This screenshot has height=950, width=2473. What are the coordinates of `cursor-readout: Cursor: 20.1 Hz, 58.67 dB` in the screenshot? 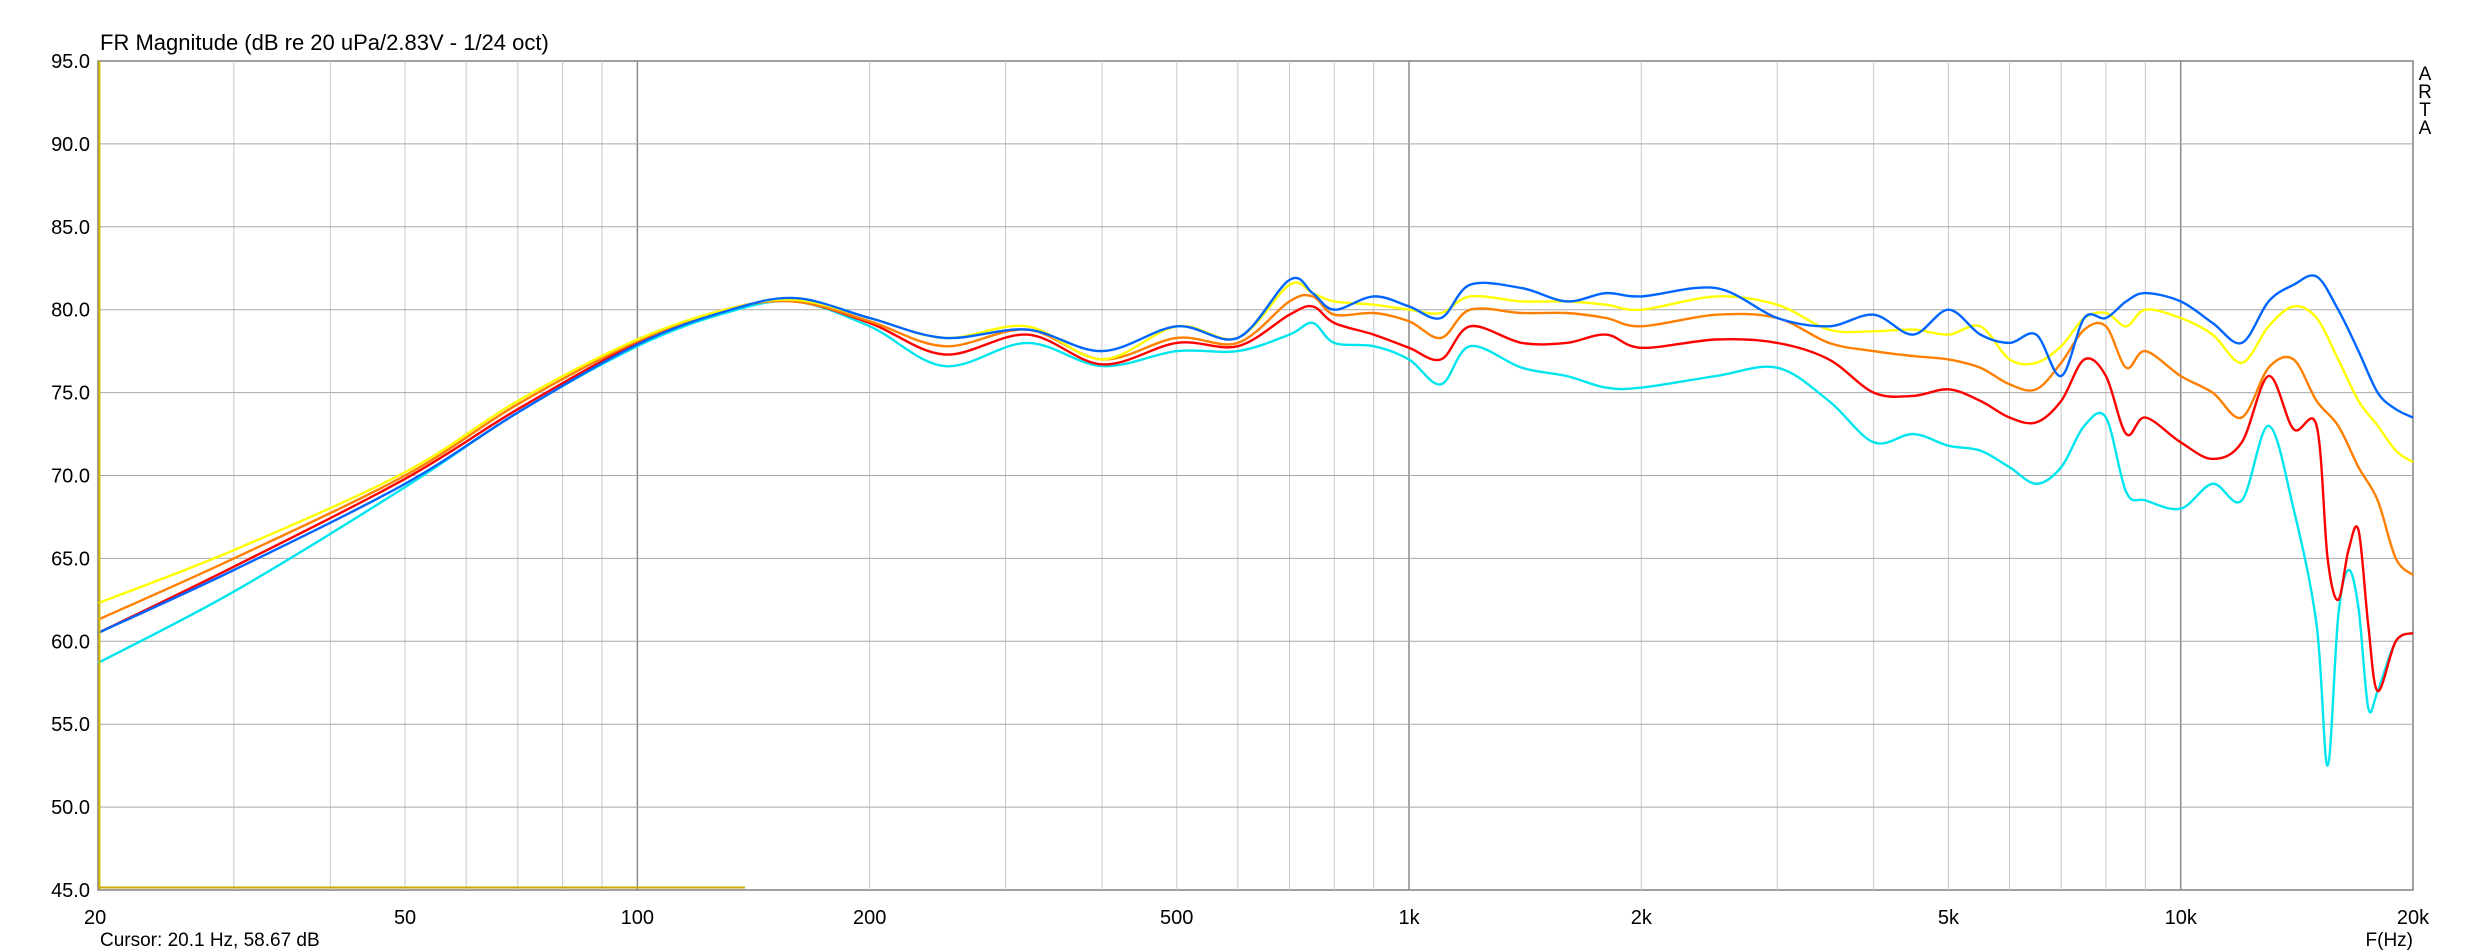 It's located at (210, 940).